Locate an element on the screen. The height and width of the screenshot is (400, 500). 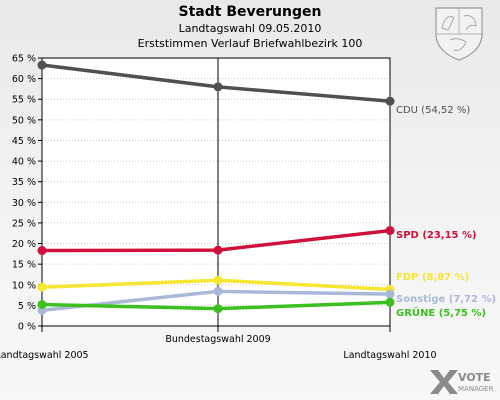
chart-subtitle-2: Erststimmen Verlauf Briefwahlbezirk 100 is located at coordinates (250, 43).